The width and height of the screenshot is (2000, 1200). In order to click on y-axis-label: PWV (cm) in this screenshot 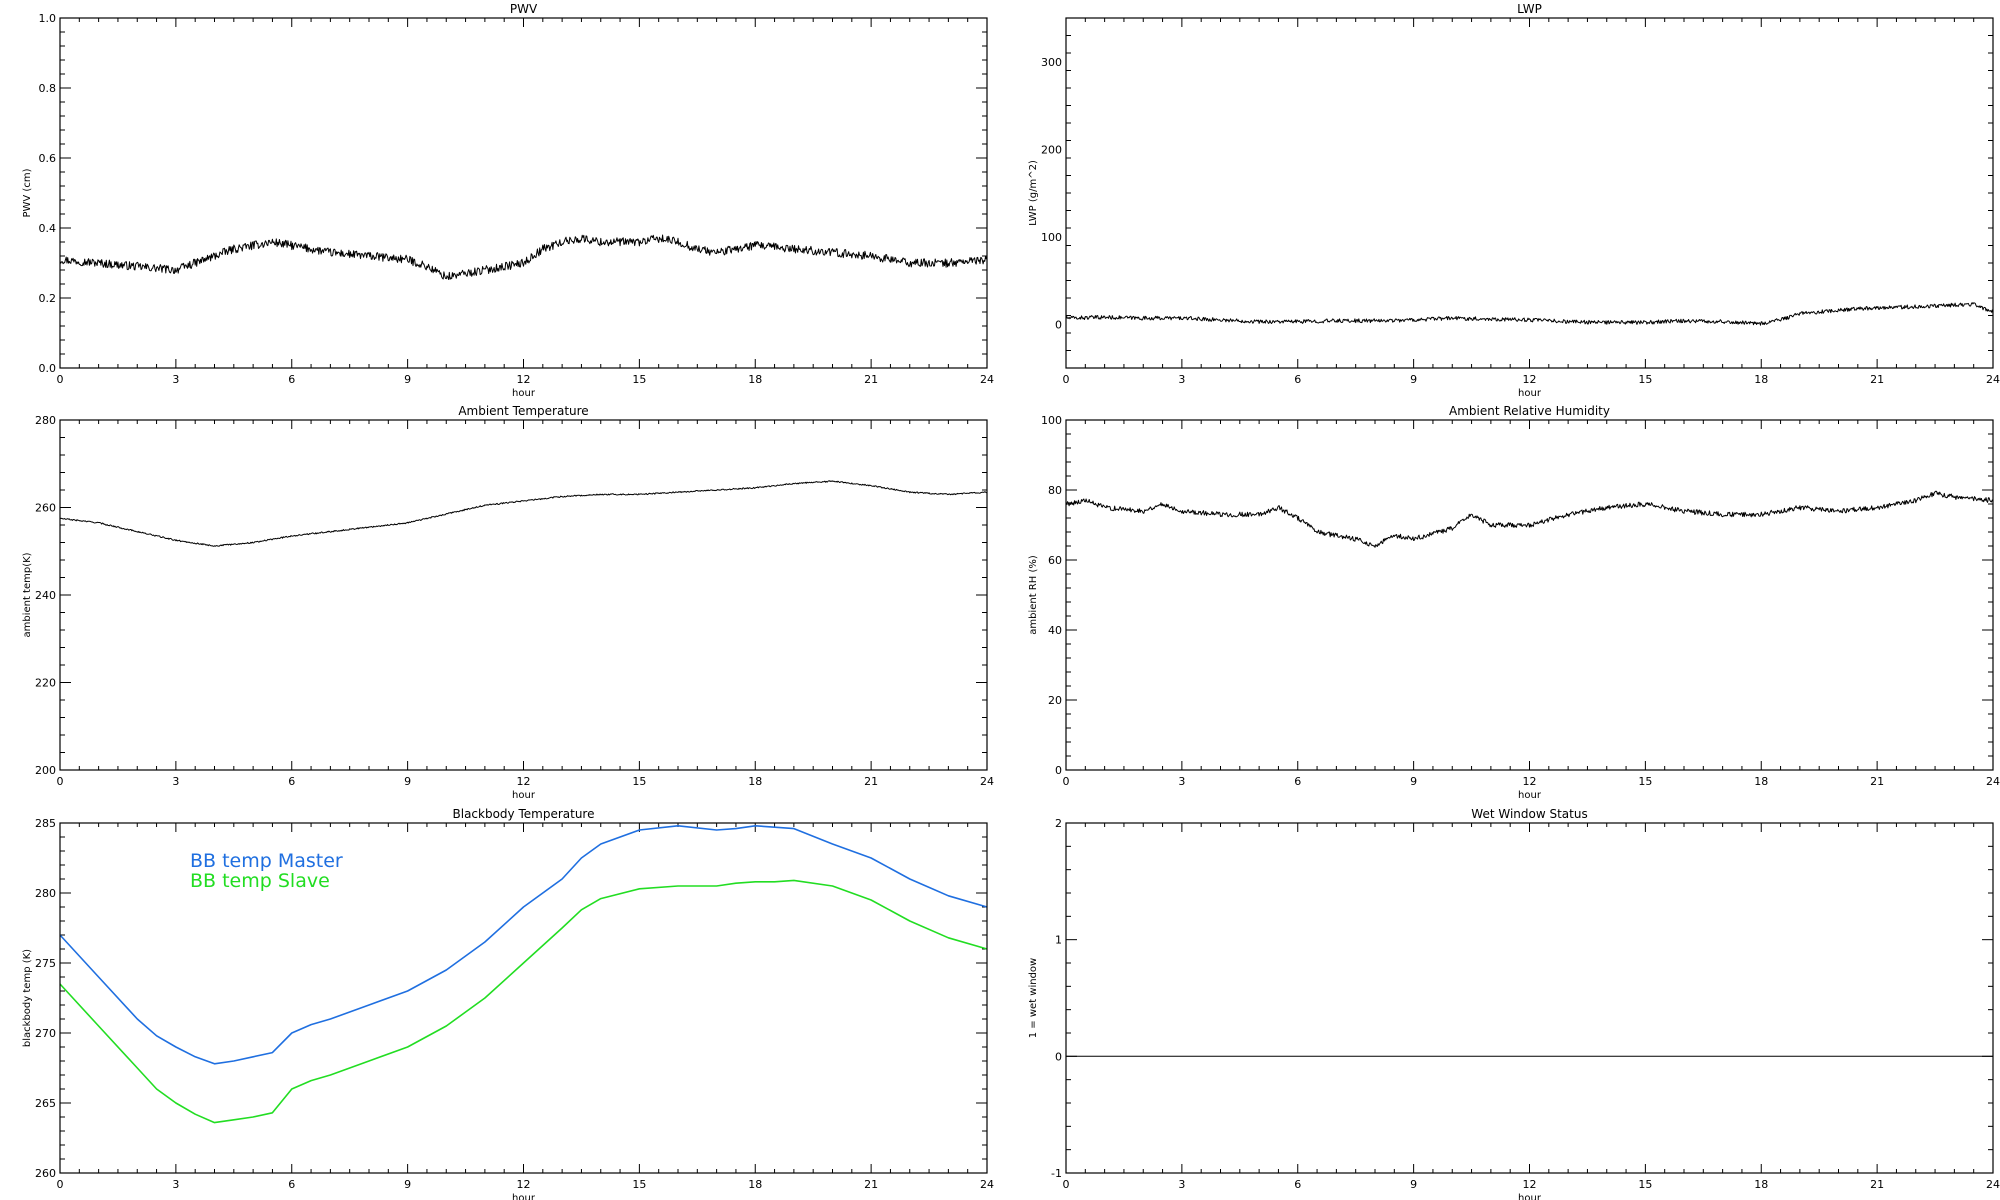, I will do `click(27, 192)`.